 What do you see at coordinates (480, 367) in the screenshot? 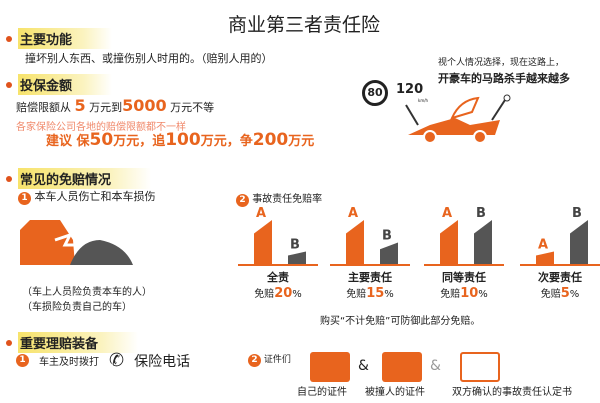
I see `document-pen-icon` at bounding box center [480, 367].